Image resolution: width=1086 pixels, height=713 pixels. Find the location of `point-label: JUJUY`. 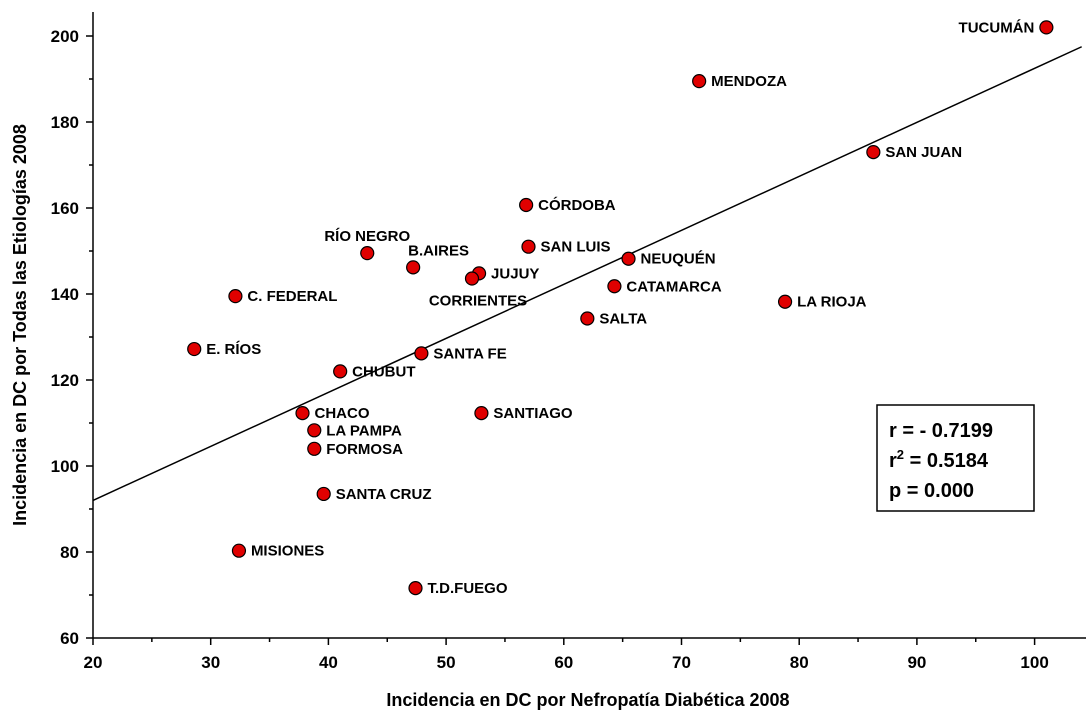

point-label: JUJUY is located at coordinates (515, 273).